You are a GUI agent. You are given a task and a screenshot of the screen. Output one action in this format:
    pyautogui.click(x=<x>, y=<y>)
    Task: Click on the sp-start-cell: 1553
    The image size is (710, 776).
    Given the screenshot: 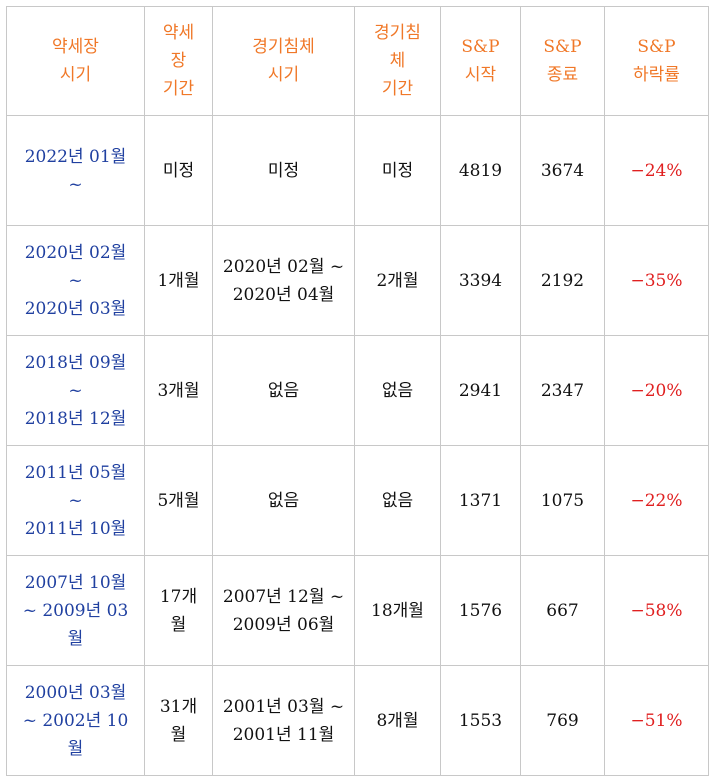 What is the action you would take?
    pyautogui.click(x=480, y=720)
    